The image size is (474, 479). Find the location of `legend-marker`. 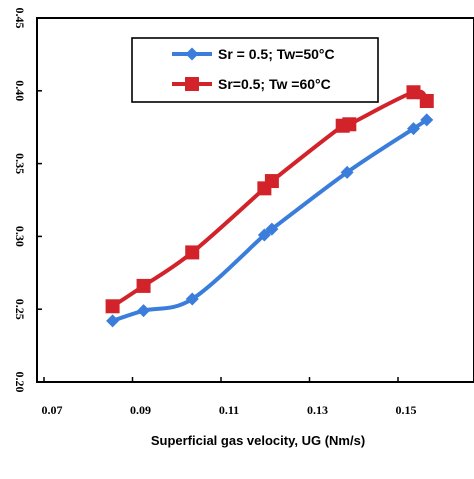

legend-marker is located at coordinates (192, 84).